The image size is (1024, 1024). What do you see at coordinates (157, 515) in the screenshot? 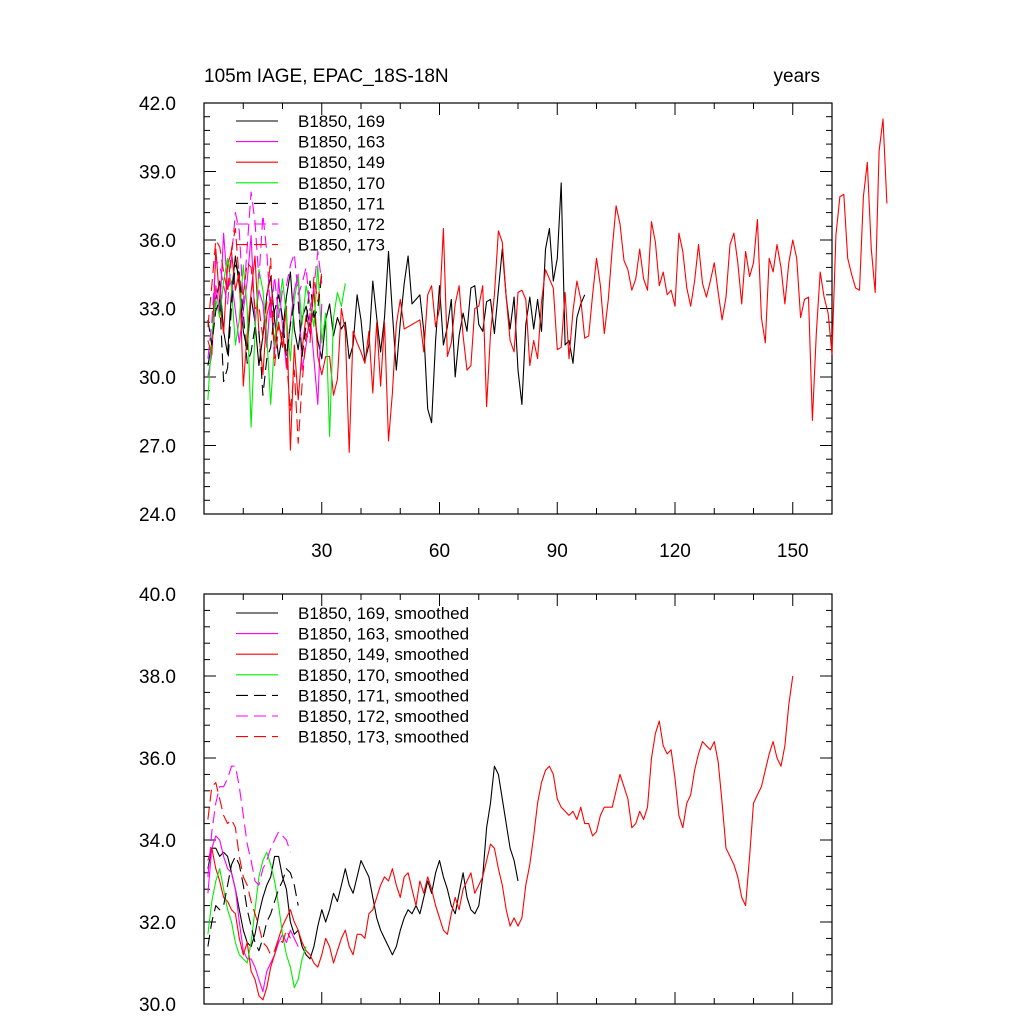
I see `y-tick-label: 24.0` at bounding box center [157, 515].